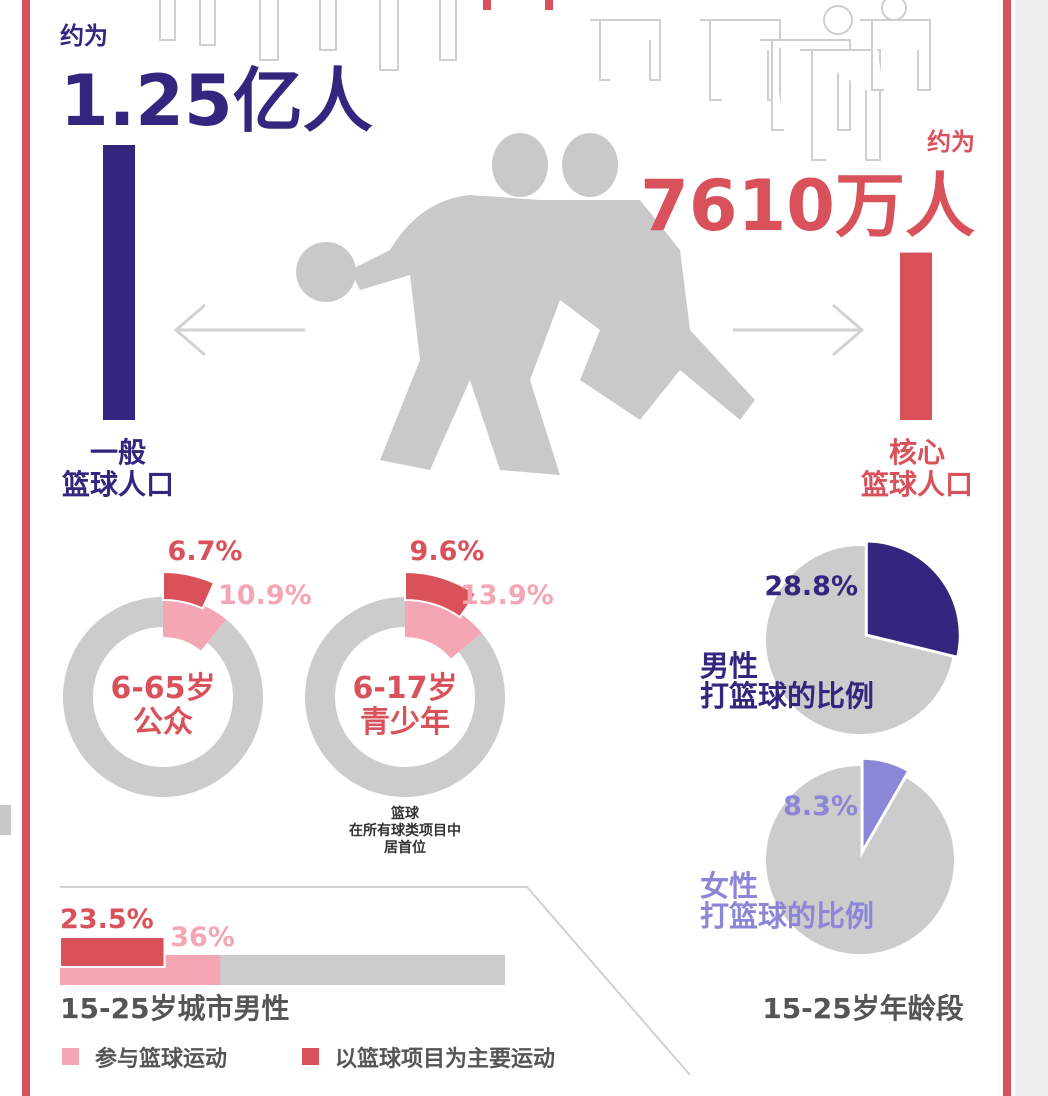  Describe the element at coordinates (820, 806) in the screenshot. I see `value-label: 8.3%` at that location.